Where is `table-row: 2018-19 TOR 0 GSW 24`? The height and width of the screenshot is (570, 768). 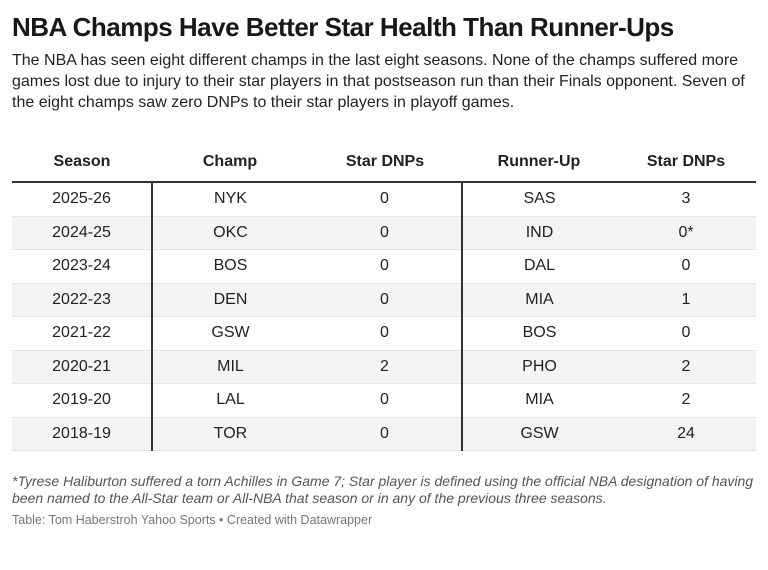 table-row: 2018-19 TOR 0 GSW 24 is located at coordinates (384, 434).